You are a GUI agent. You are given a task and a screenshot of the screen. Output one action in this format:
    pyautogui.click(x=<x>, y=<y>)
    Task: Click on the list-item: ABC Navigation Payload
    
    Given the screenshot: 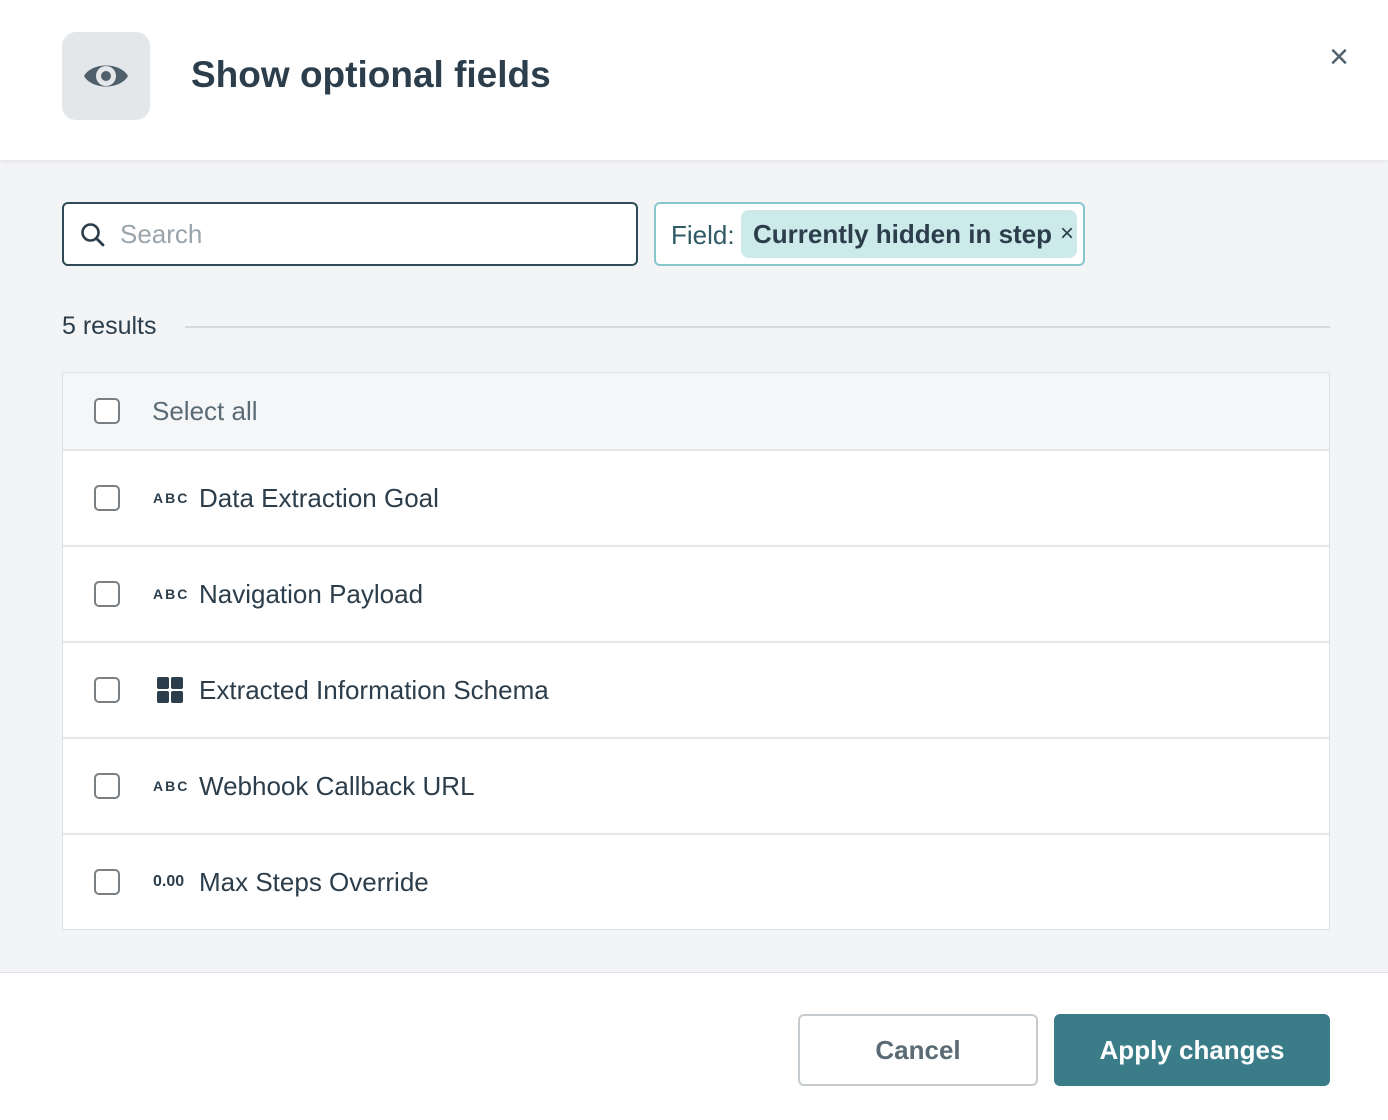 What is the action you would take?
    pyautogui.click(x=696, y=593)
    